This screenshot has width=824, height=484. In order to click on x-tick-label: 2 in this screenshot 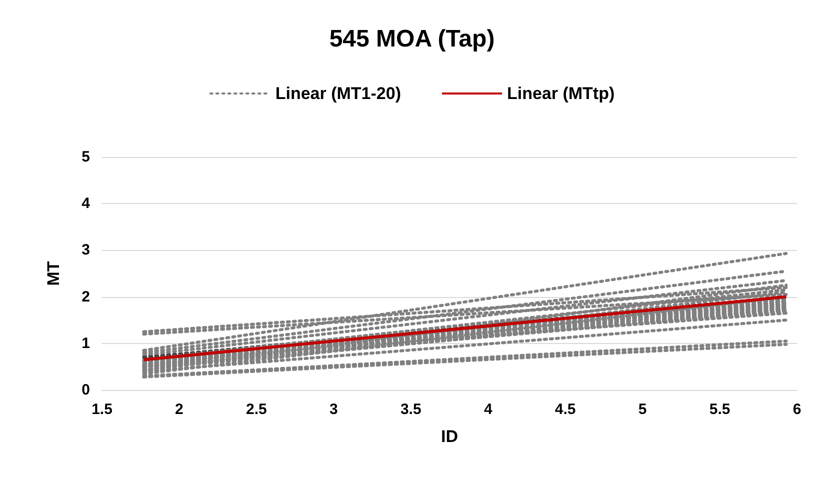, I will do `click(179, 409)`.